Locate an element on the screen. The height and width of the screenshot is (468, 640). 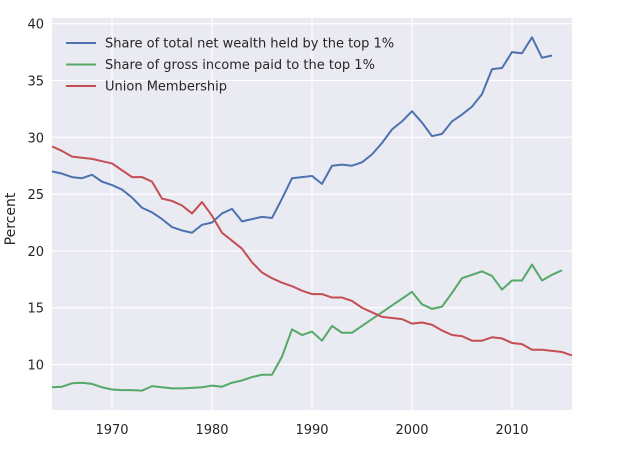
x-tick-label: 2000 is located at coordinates (411, 430).